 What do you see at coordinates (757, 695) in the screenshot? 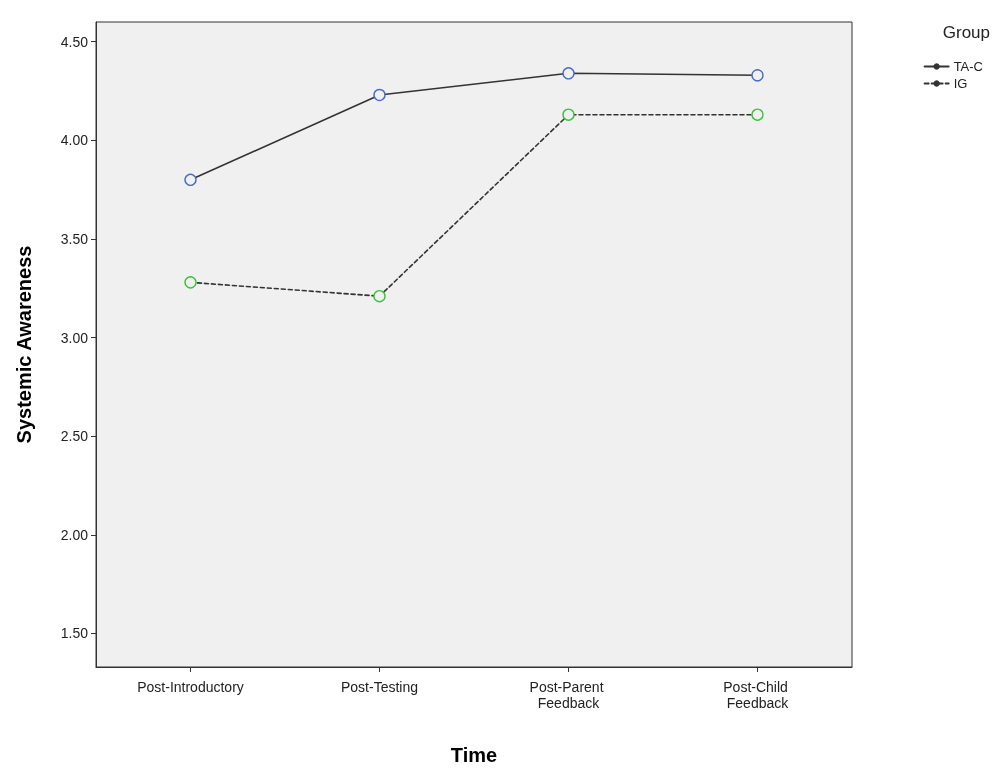
I see `x-tick-label: Post-Child Feedback` at bounding box center [757, 695].